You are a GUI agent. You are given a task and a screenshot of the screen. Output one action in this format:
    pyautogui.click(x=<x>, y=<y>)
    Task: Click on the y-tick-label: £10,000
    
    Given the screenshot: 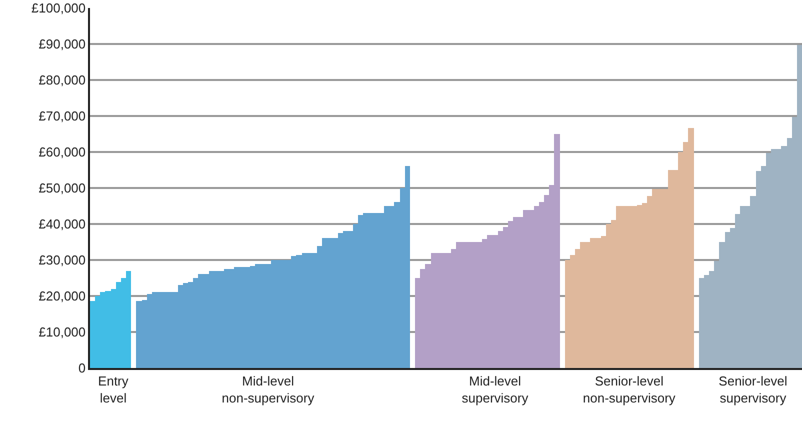 What is the action you would take?
    pyautogui.click(x=62, y=332)
    